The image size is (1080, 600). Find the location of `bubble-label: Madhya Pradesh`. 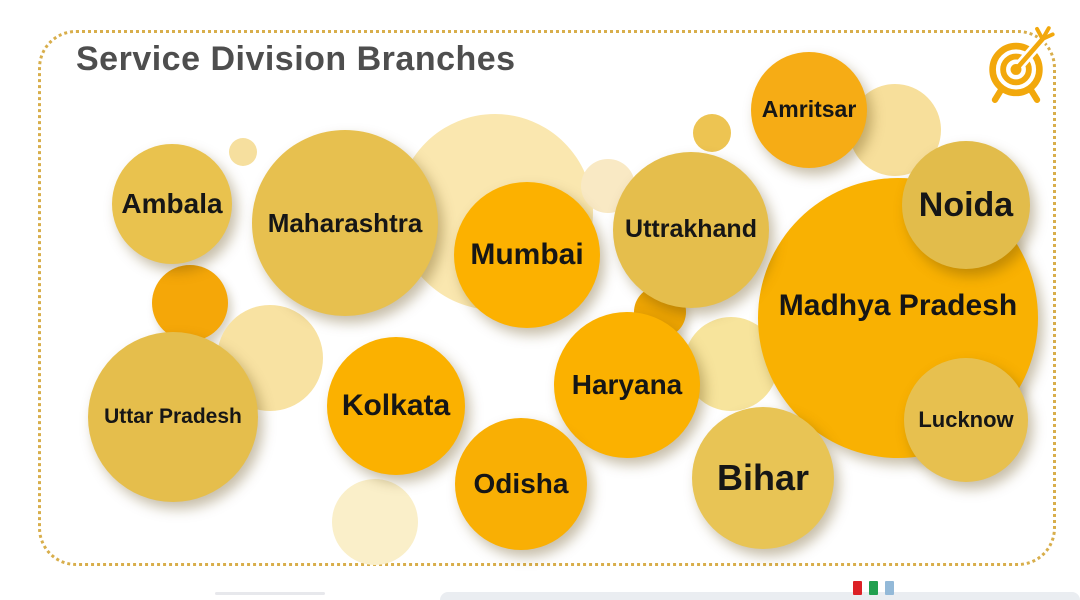

bubble-label: Madhya Pradesh is located at coordinates (898, 305).